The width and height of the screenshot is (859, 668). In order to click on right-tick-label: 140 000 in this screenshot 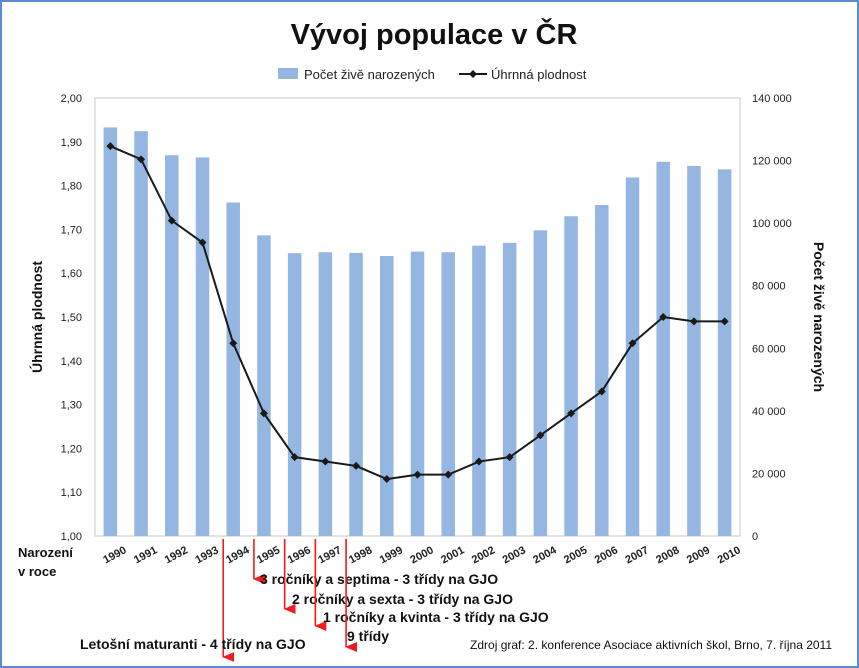, I will do `click(772, 99)`.